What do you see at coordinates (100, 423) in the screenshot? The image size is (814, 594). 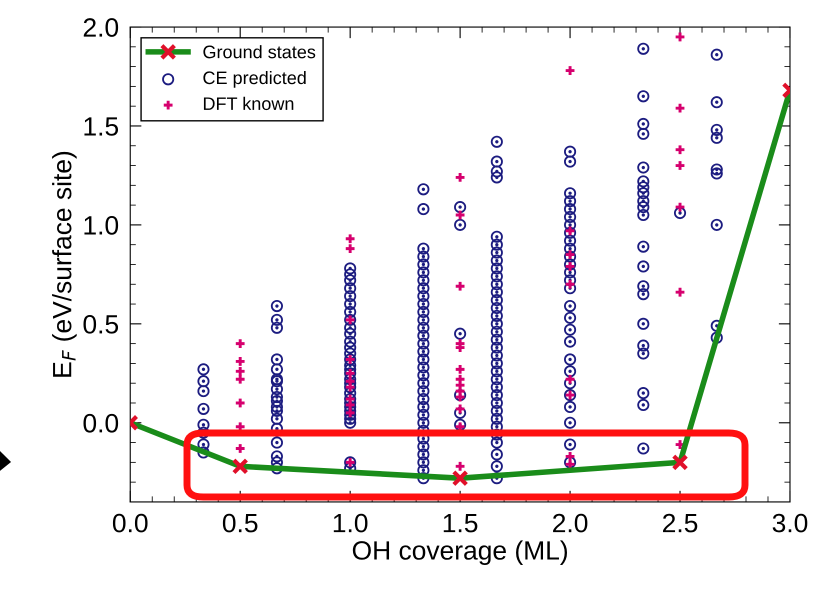 I see `y-tick-label: 0.0` at bounding box center [100, 423].